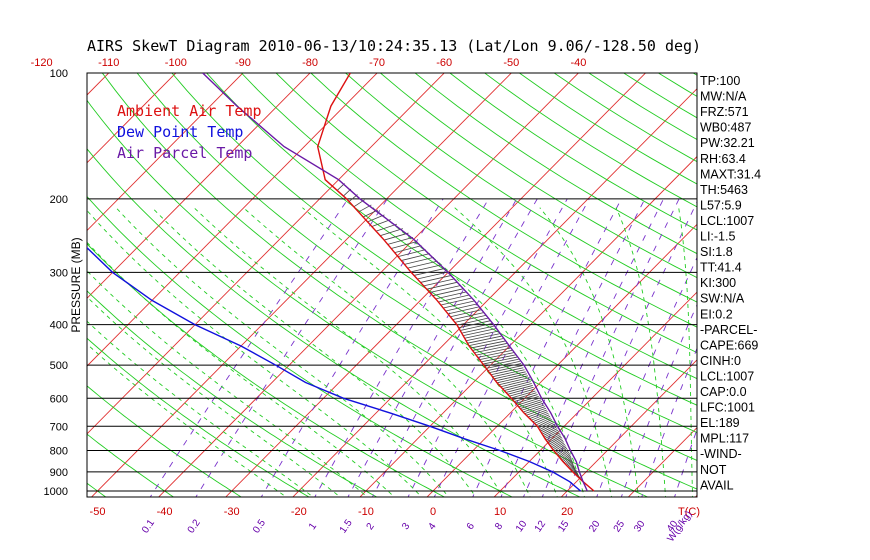 The width and height of the screenshot is (870, 560). I want to click on mixing-ratio-tick-label: 15, so click(564, 526).